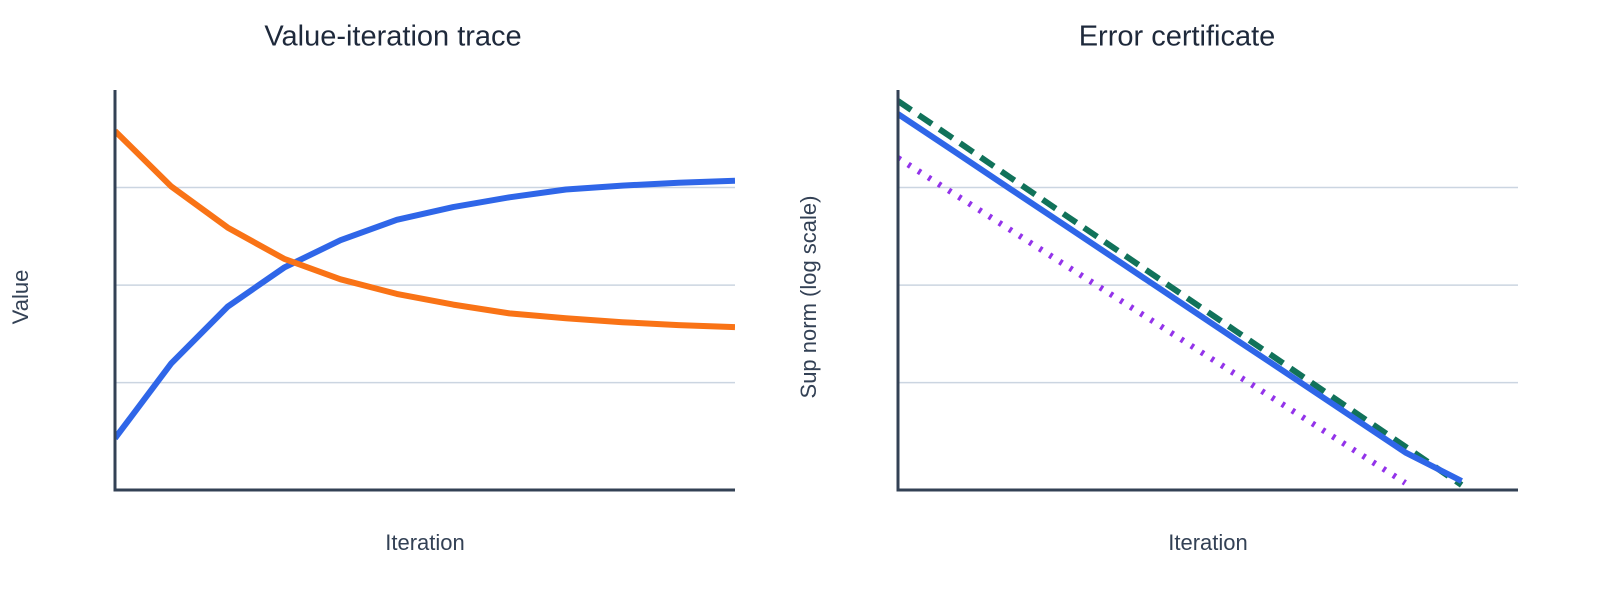  Describe the element at coordinates (20, 297) in the screenshot. I see `y-axis-label: Value` at that location.